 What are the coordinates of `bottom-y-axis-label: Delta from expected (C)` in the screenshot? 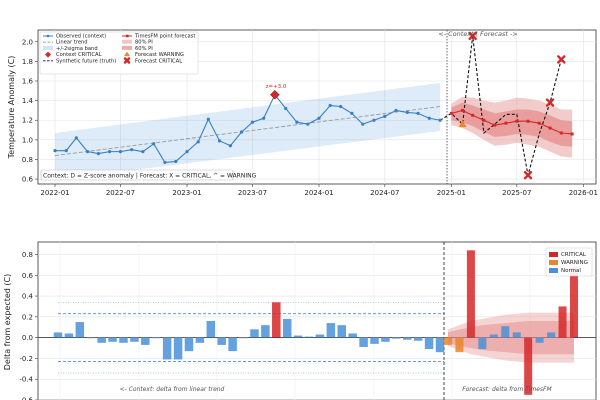 It's located at (7, 322).